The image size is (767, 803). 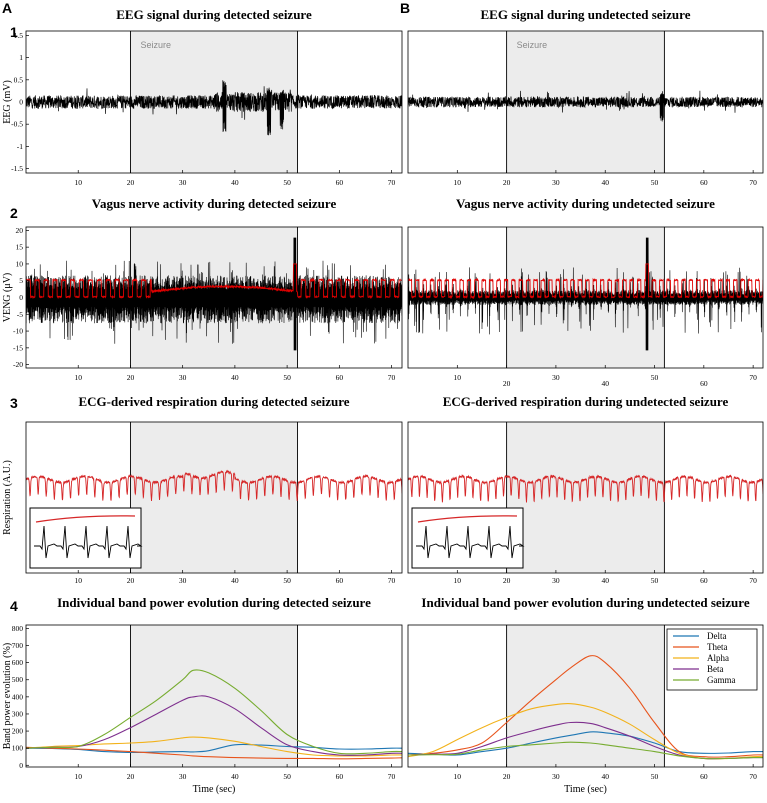 I want to click on y-tick-label: 800, so click(x=18, y=628).